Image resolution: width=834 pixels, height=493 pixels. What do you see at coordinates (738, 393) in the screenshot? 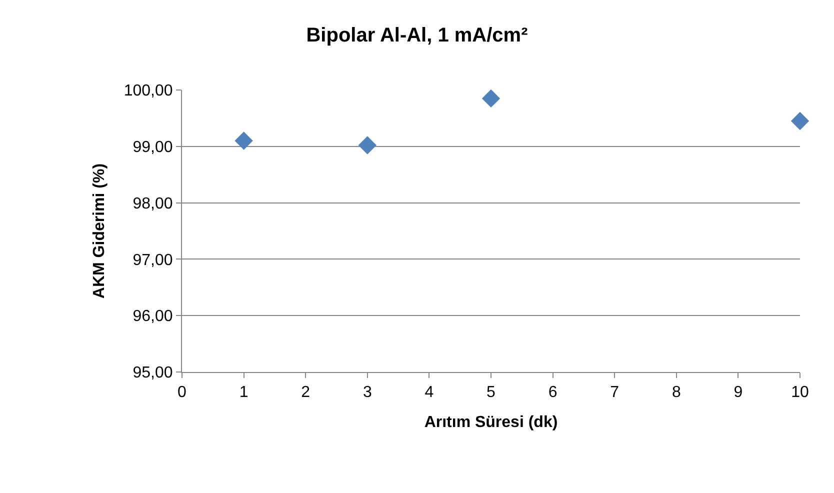
I see `x-tick-label: 9` at bounding box center [738, 393].